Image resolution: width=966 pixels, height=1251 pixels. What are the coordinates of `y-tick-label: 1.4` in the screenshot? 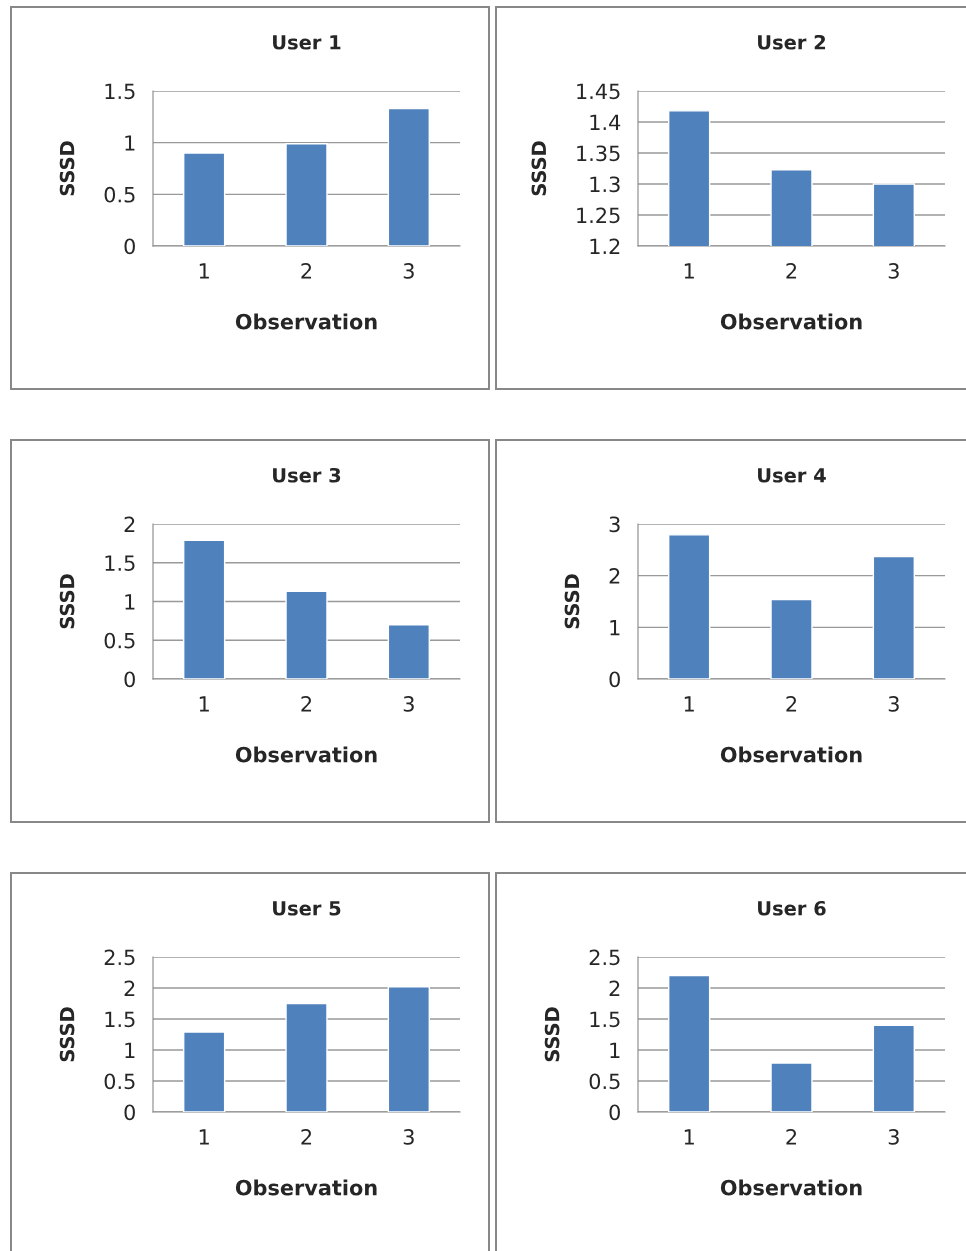 It's located at (605, 122).